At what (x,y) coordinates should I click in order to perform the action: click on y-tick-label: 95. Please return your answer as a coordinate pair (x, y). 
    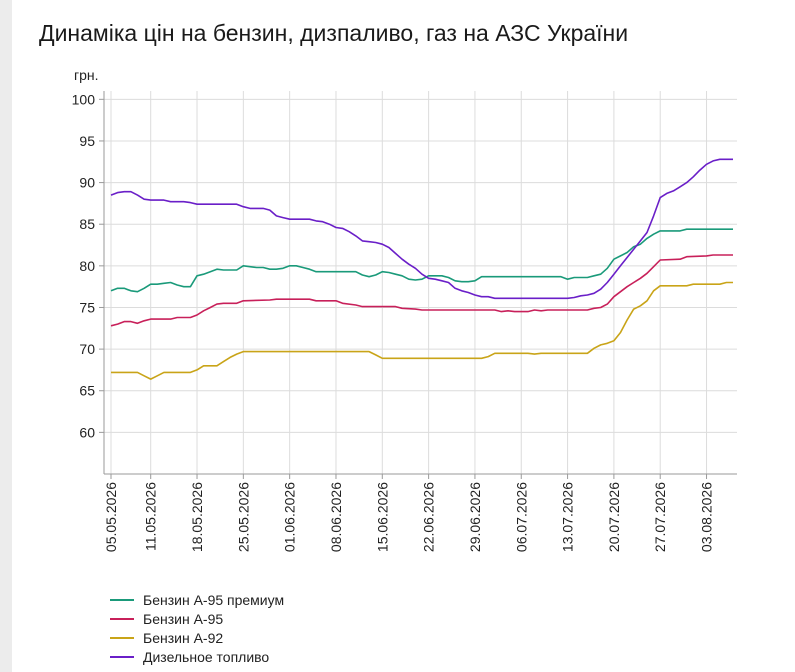
    Looking at the image, I should click on (87, 141).